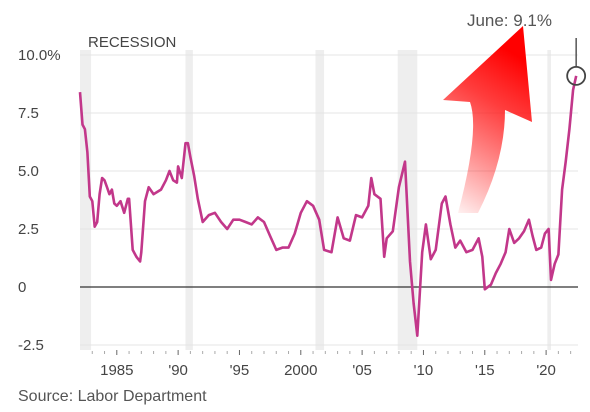  I want to click on x-tick-label-0: 1985, so click(116, 370).